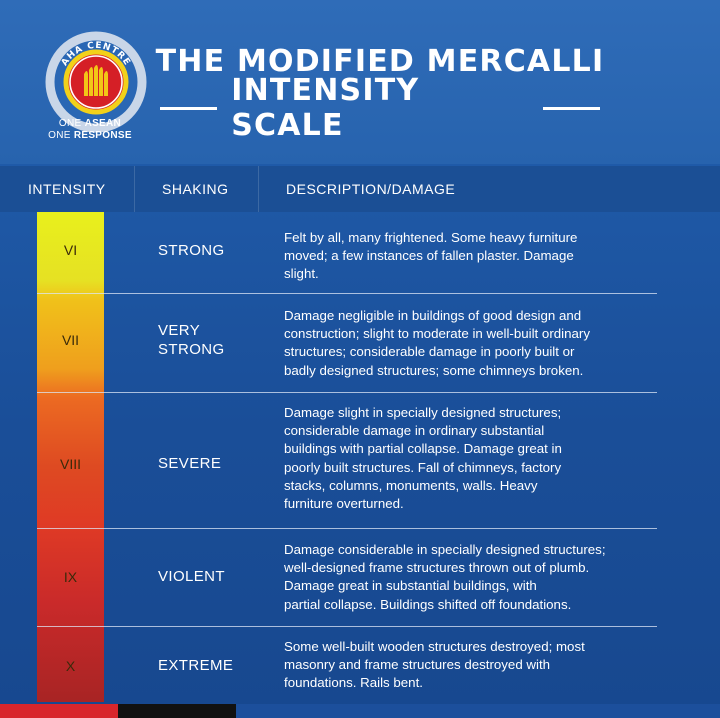 The image size is (720, 718). Describe the element at coordinates (191, 250) in the screenshot. I see `shaking-level: STRONG` at that location.